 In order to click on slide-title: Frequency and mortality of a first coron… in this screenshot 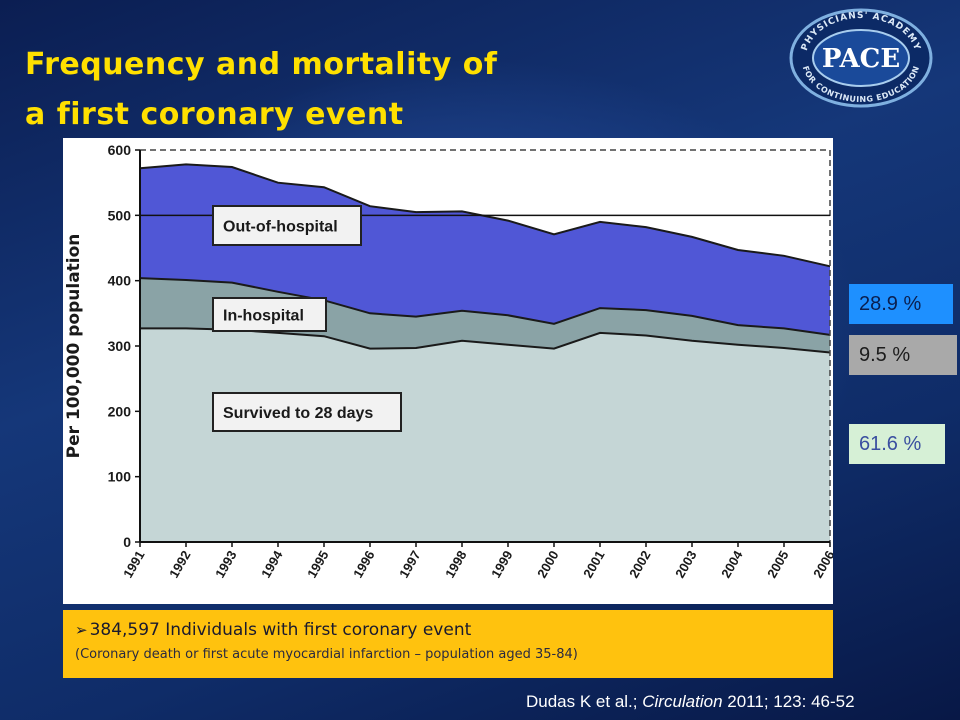, I will do `click(261, 90)`.